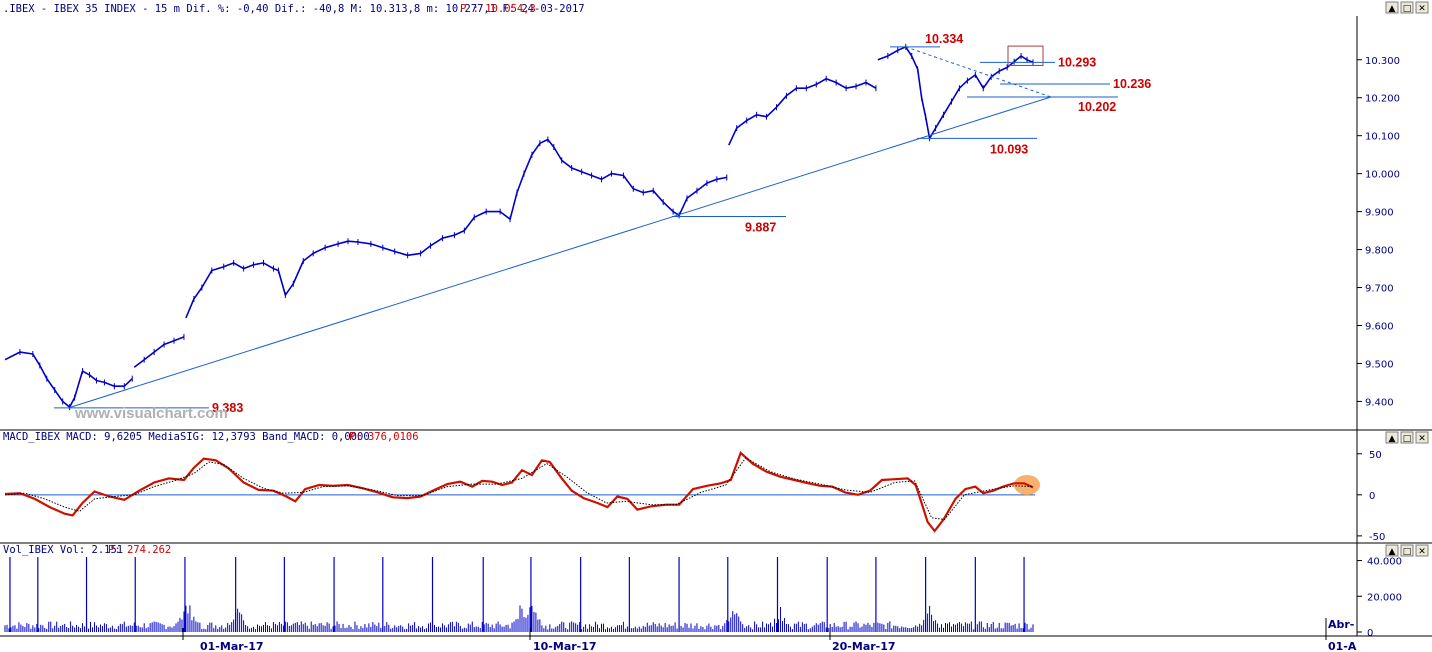  Describe the element at coordinates (384, 437) in the screenshot. I see `macd-header-last: P: 376,0106` at that location.